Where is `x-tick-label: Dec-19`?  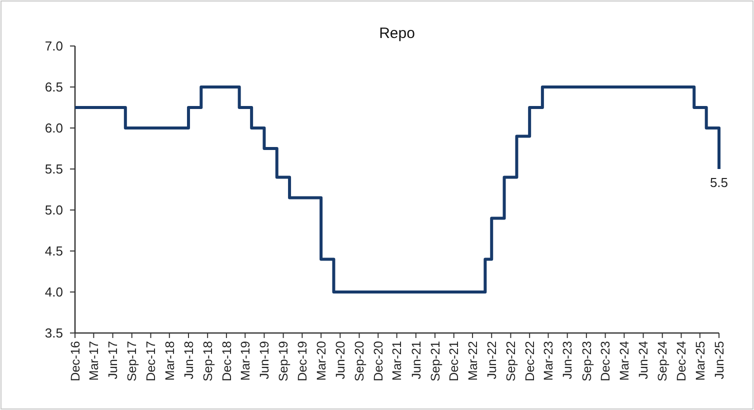
x-tick-label: Dec-19 is located at coordinates (303, 361).